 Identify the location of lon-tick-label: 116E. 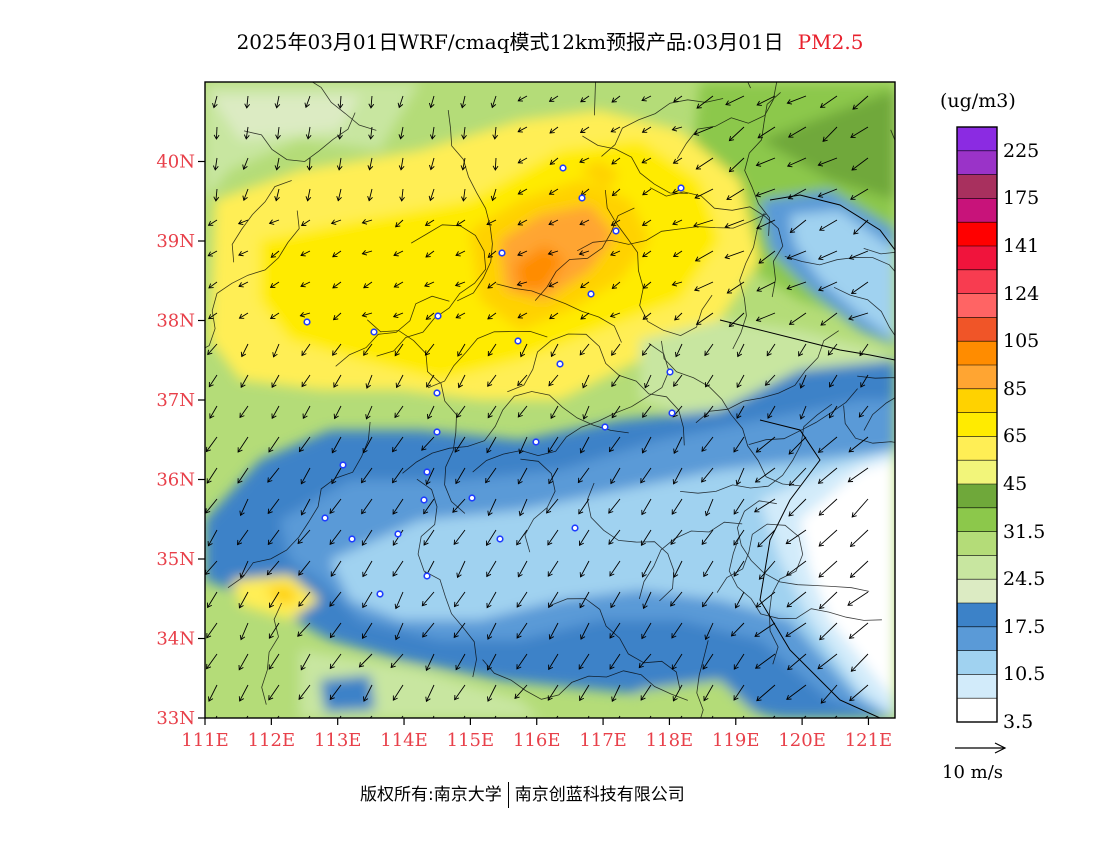
(537, 740).